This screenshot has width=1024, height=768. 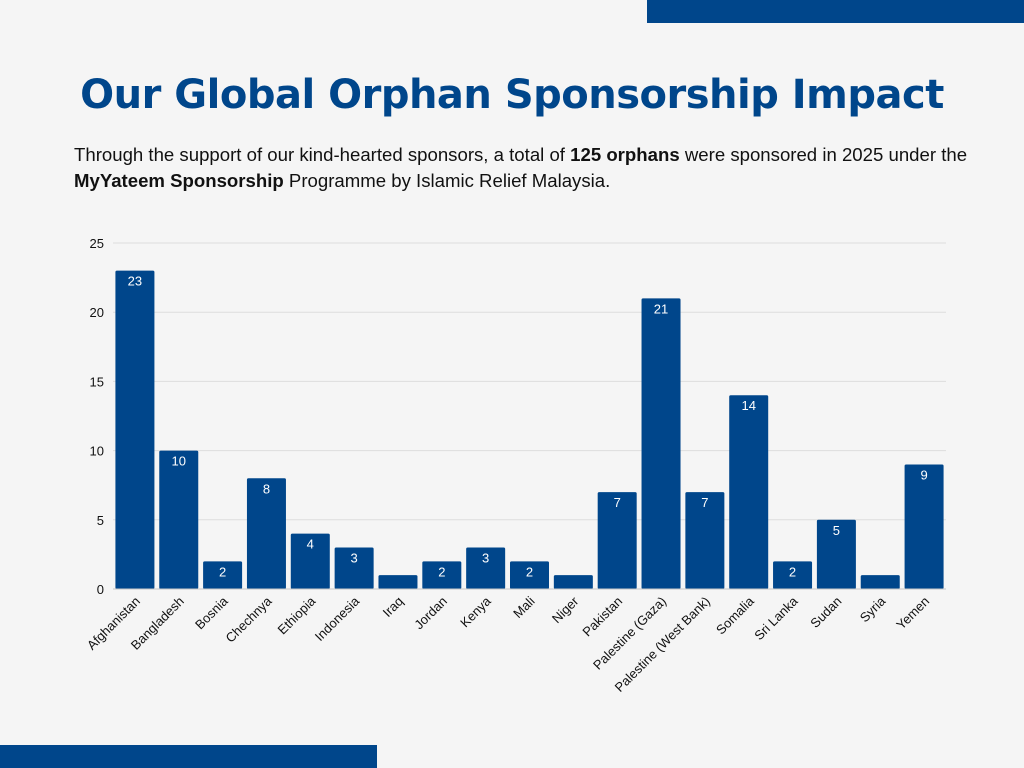 I want to click on bar-value-label: 21, so click(x=661, y=308).